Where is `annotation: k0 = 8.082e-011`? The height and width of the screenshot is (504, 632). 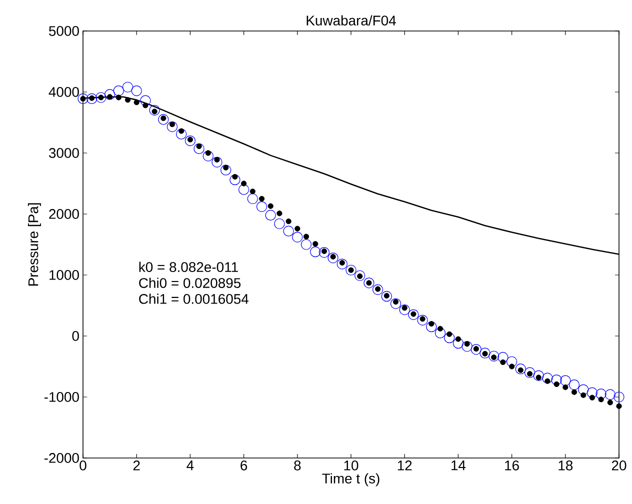 annotation: k0 = 8.082e-011 is located at coordinates (188, 267).